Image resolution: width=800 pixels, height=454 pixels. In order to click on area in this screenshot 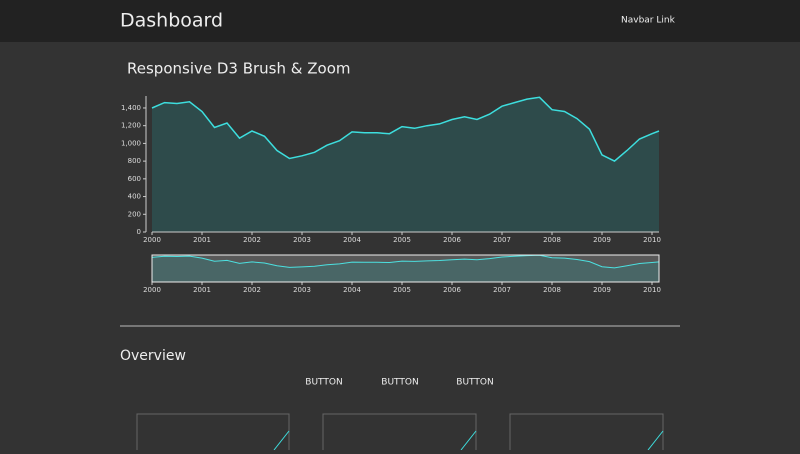, I will do `click(405, 268)`.